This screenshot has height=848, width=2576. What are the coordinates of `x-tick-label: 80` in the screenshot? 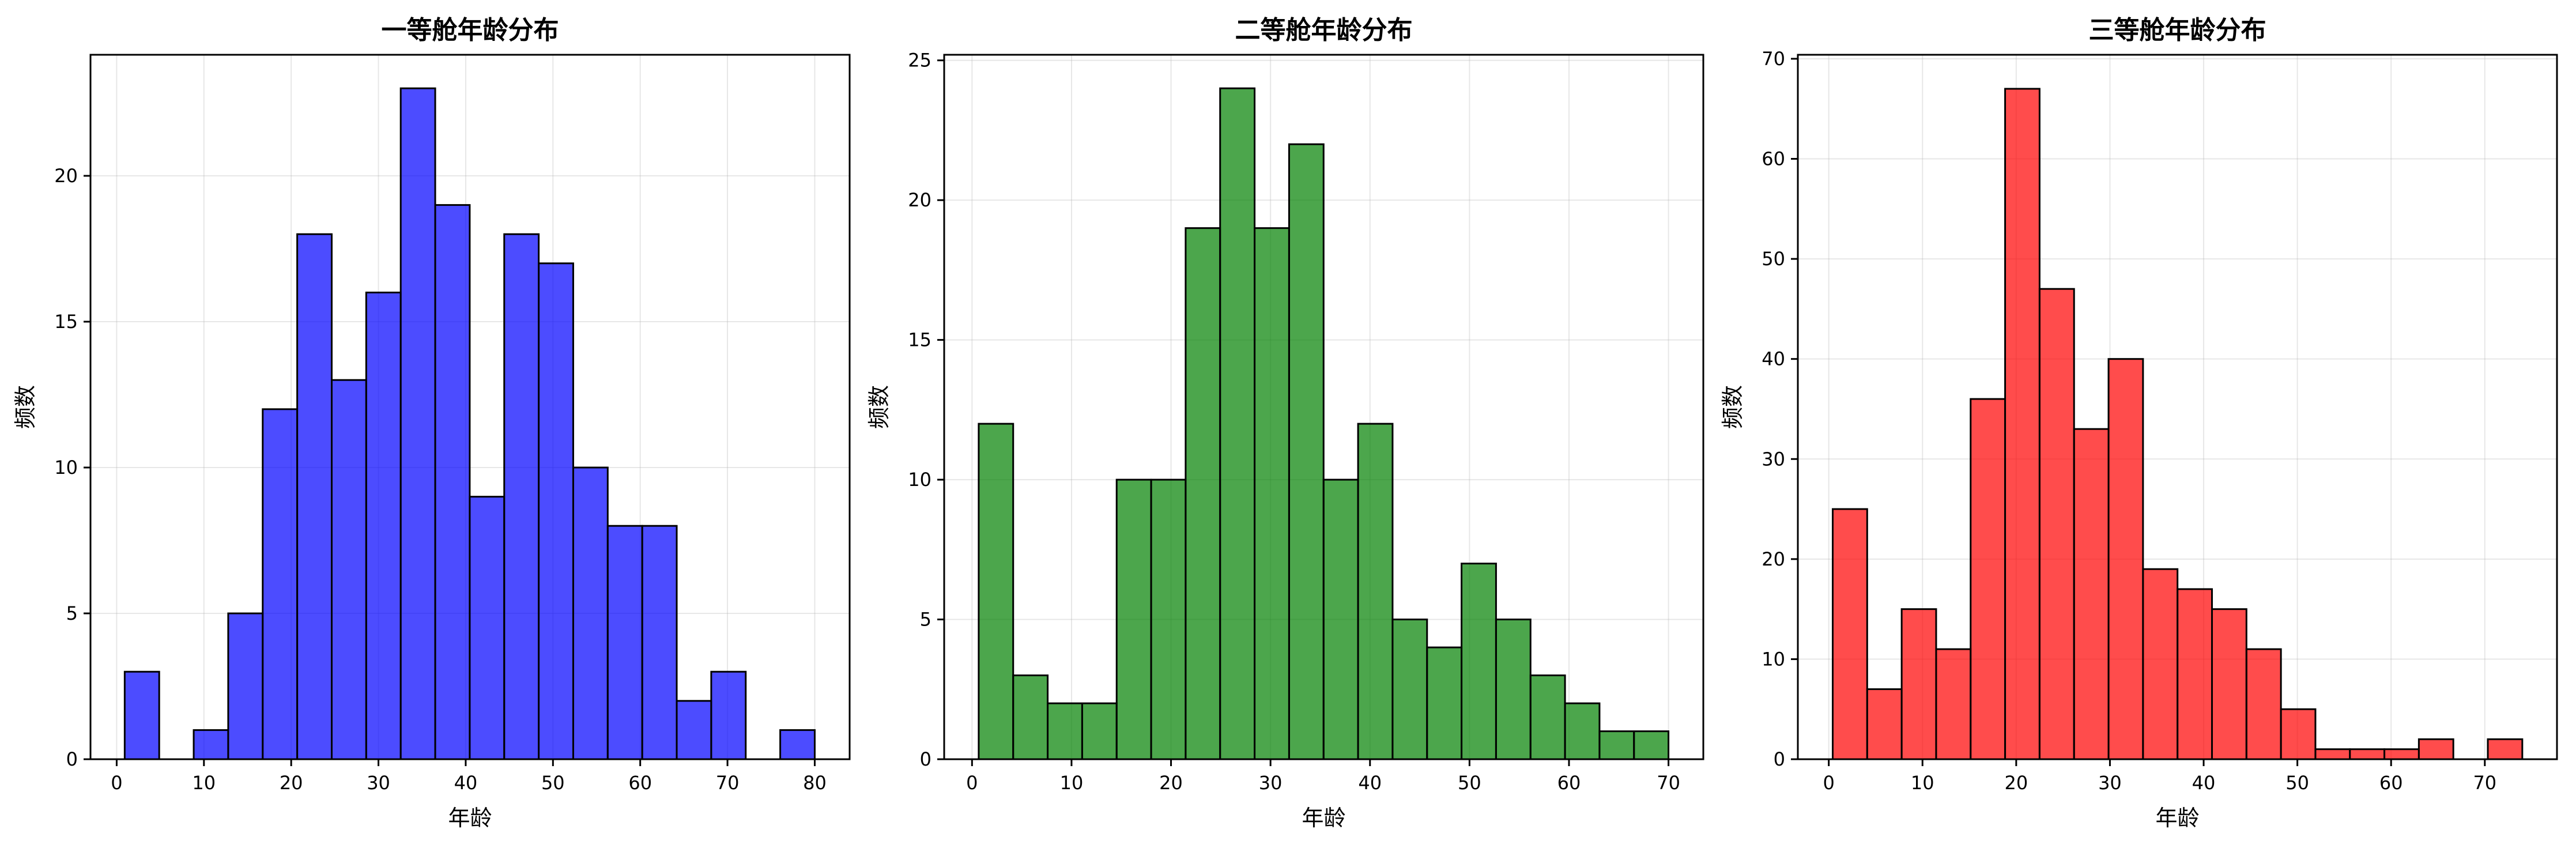 It's located at (815, 783).